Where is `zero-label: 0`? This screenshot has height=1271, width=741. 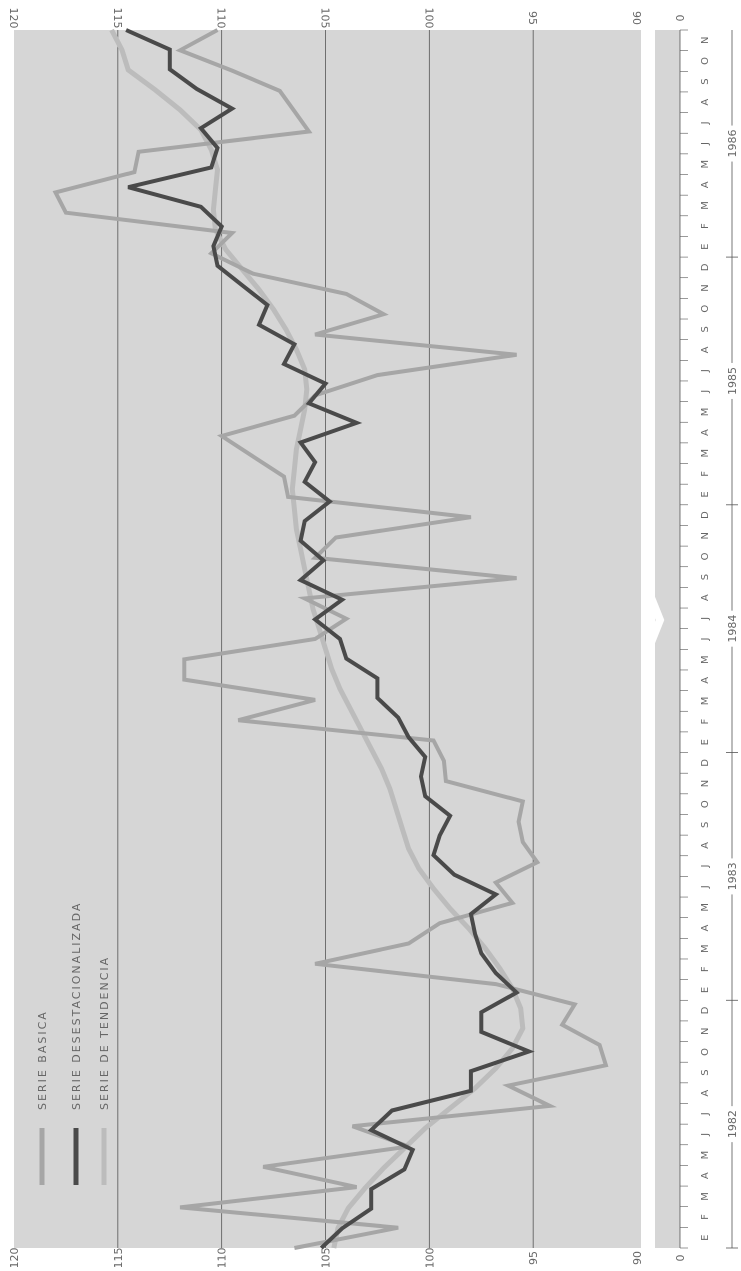 zero-label: 0 is located at coordinates (680, 1258).